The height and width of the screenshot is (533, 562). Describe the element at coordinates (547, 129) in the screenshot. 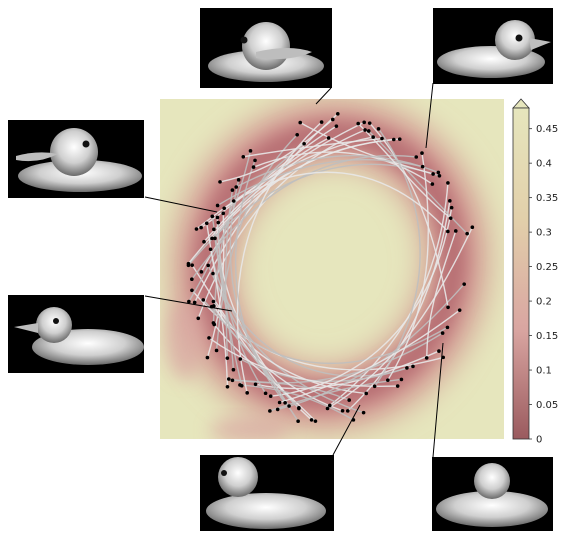

I see `colorbar-tick-label: 0.45` at that location.